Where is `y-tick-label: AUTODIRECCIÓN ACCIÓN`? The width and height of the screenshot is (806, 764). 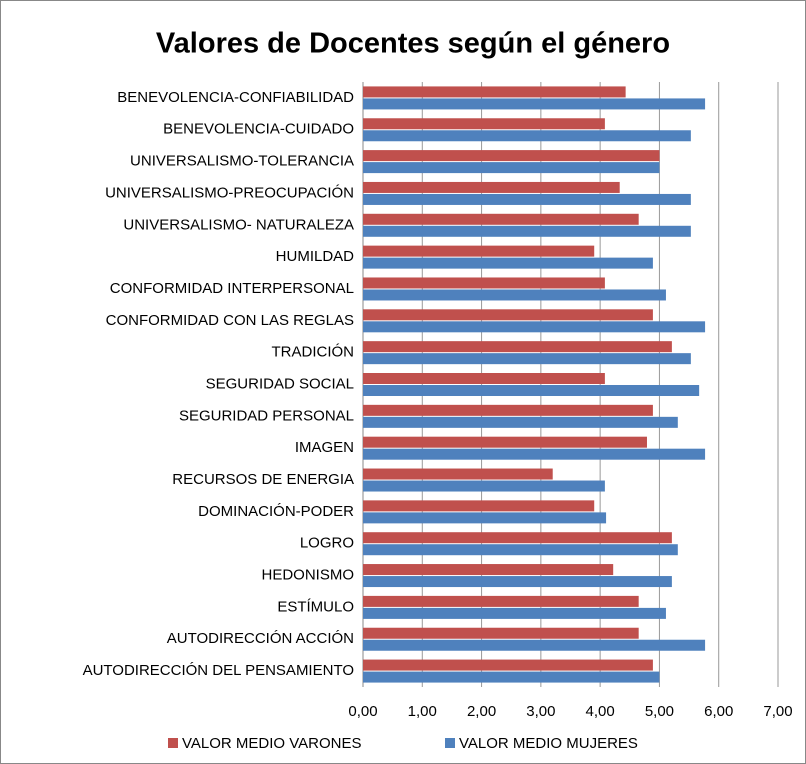 y-tick-label: AUTODIRECCIÓN ACCIÓN is located at coordinates (260, 638).